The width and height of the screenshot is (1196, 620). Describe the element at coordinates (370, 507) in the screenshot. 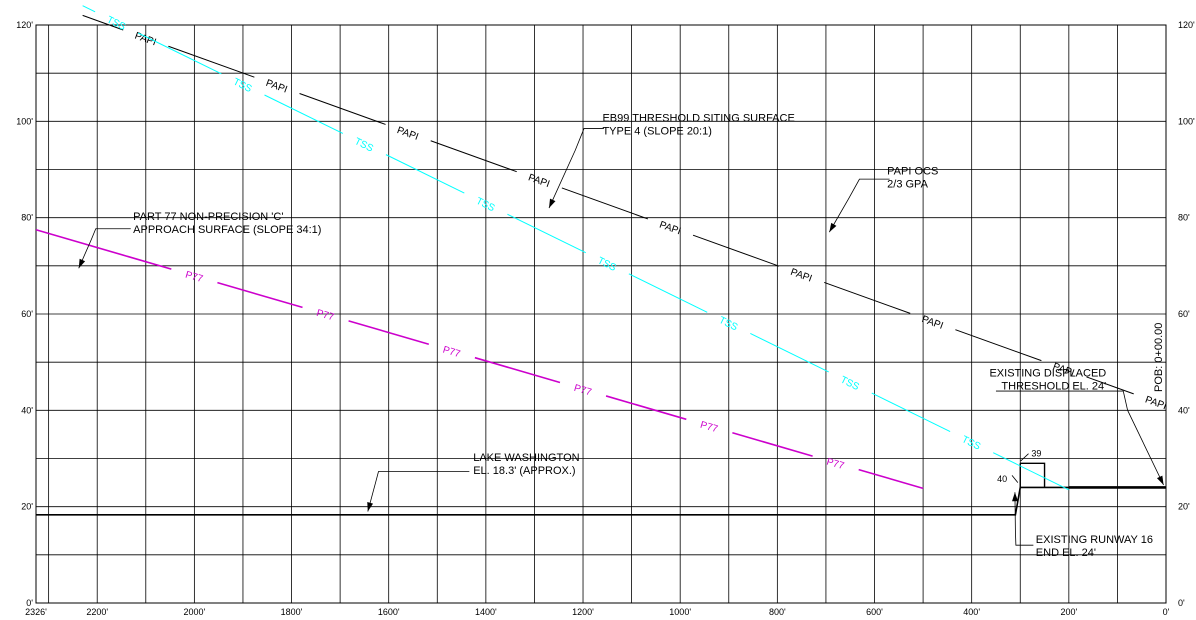

I see `lake-callout-arrowhead` at that location.